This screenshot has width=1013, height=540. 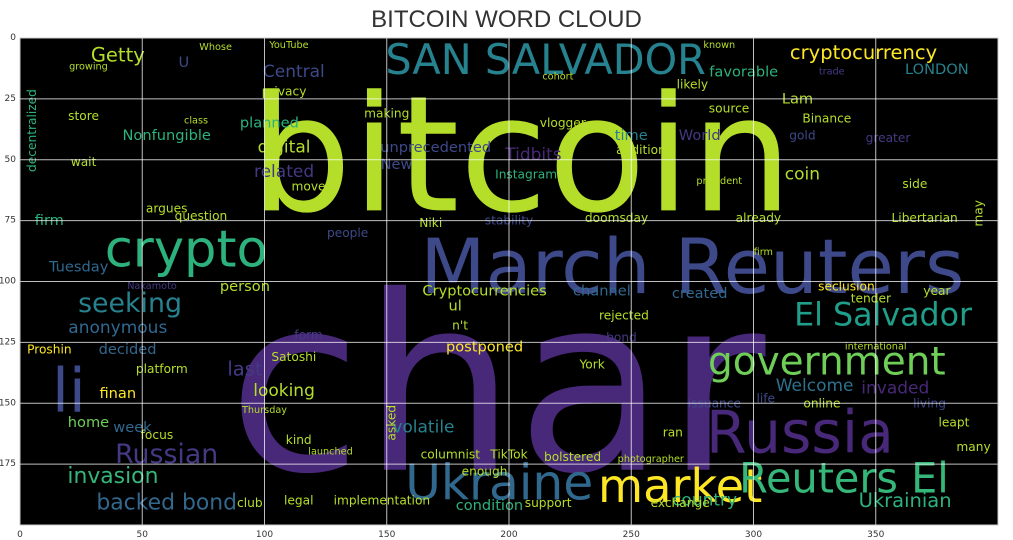 What do you see at coordinates (162, 369) in the screenshot?
I see `word-55: platform` at bounding box center [162, 369].